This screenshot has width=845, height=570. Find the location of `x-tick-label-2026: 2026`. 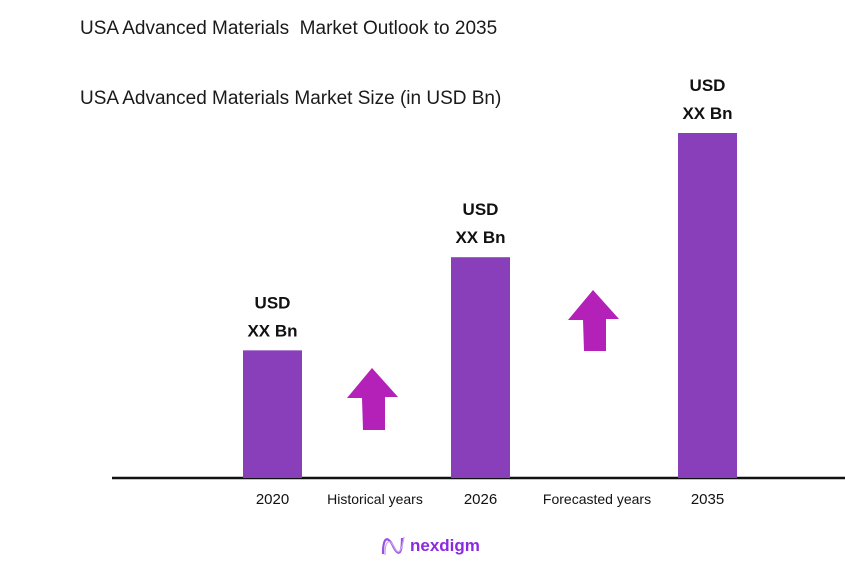

x-tick-label-2026: 2026 is located at coordinates (480, 499).